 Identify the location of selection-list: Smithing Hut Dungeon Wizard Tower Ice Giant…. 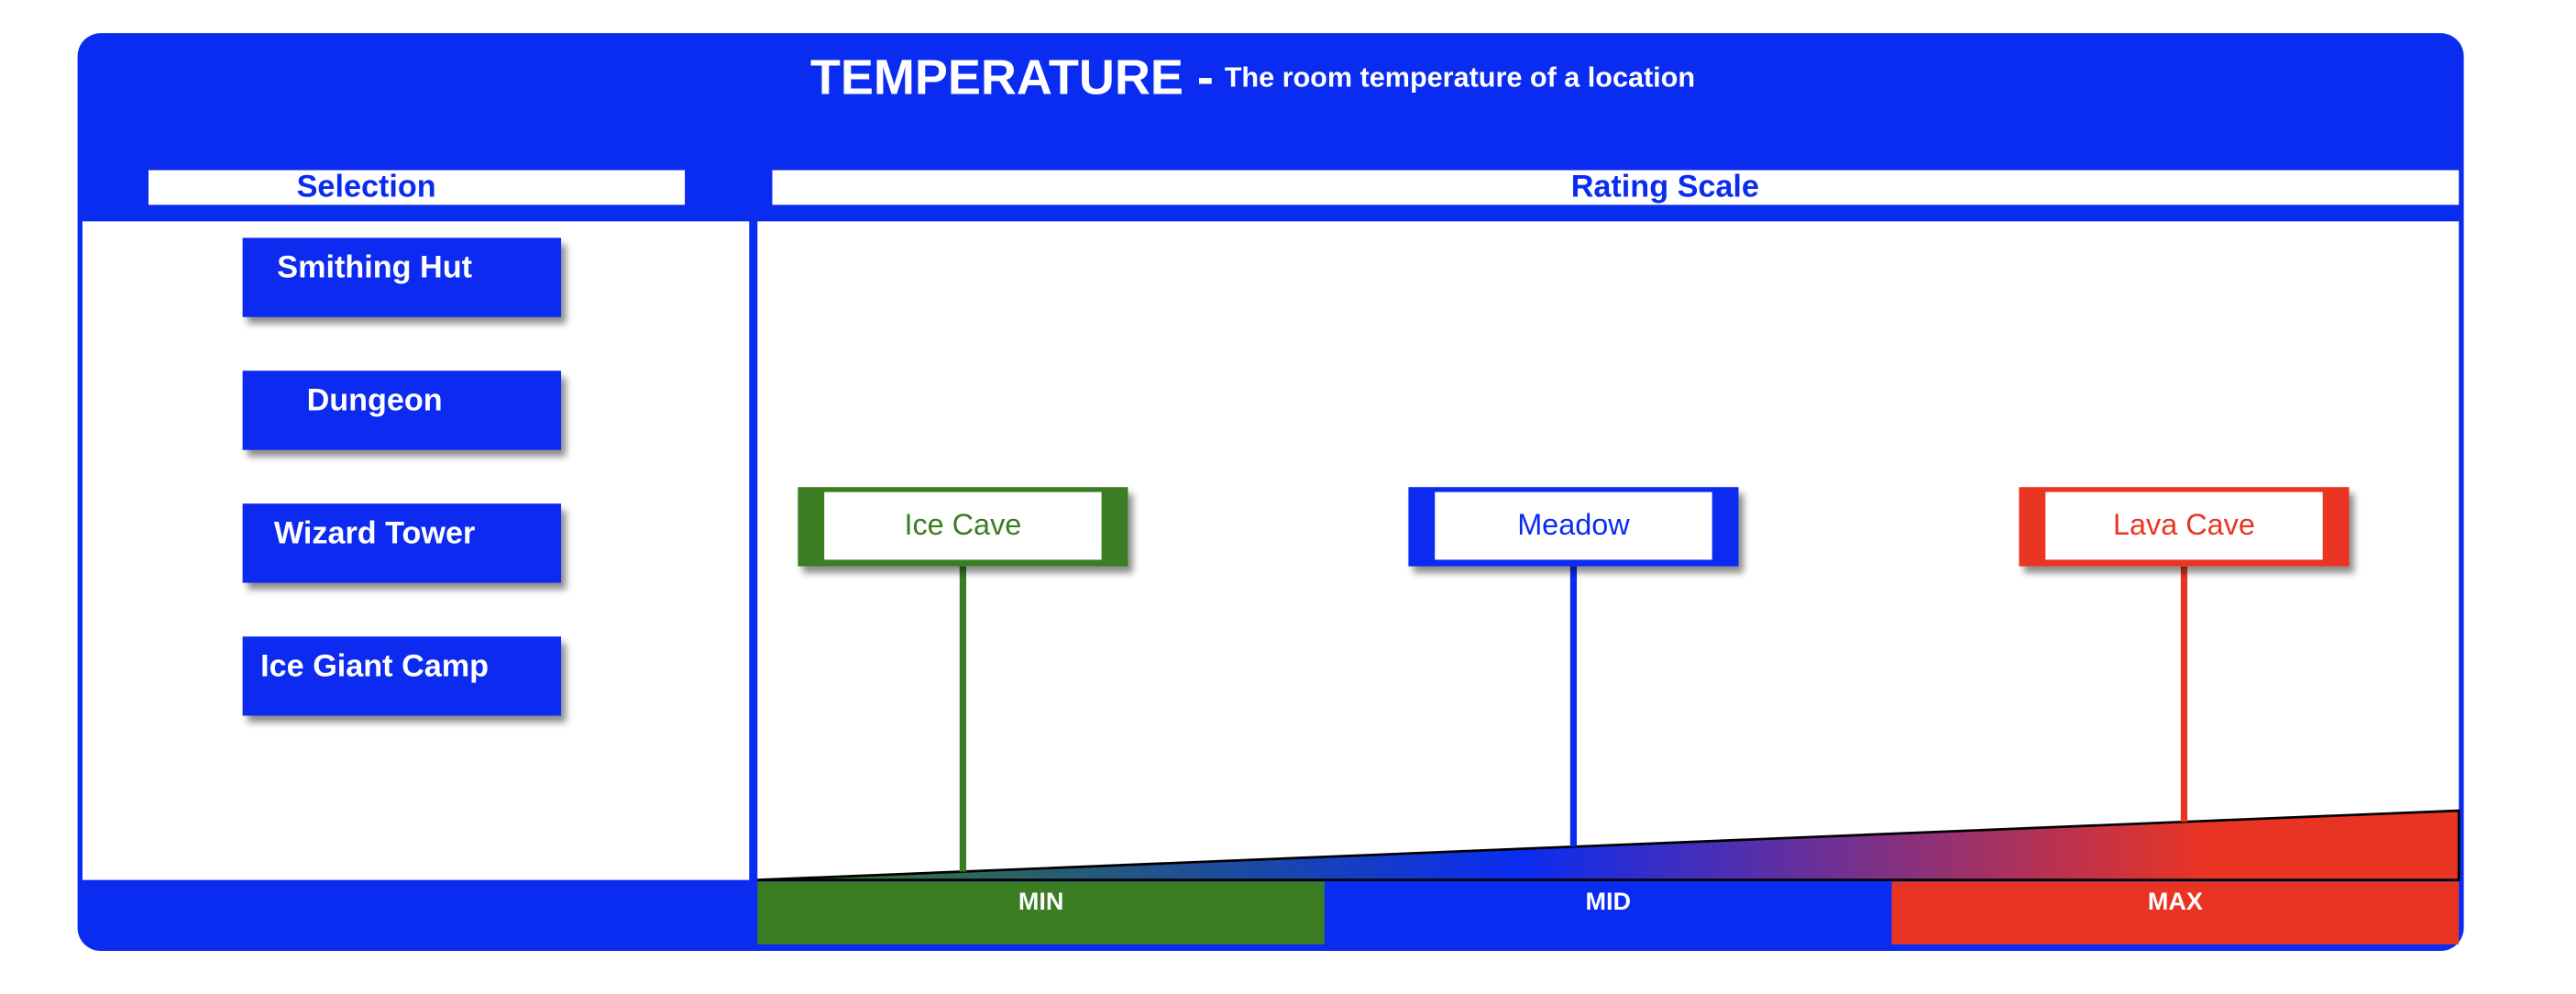
(402, 477).